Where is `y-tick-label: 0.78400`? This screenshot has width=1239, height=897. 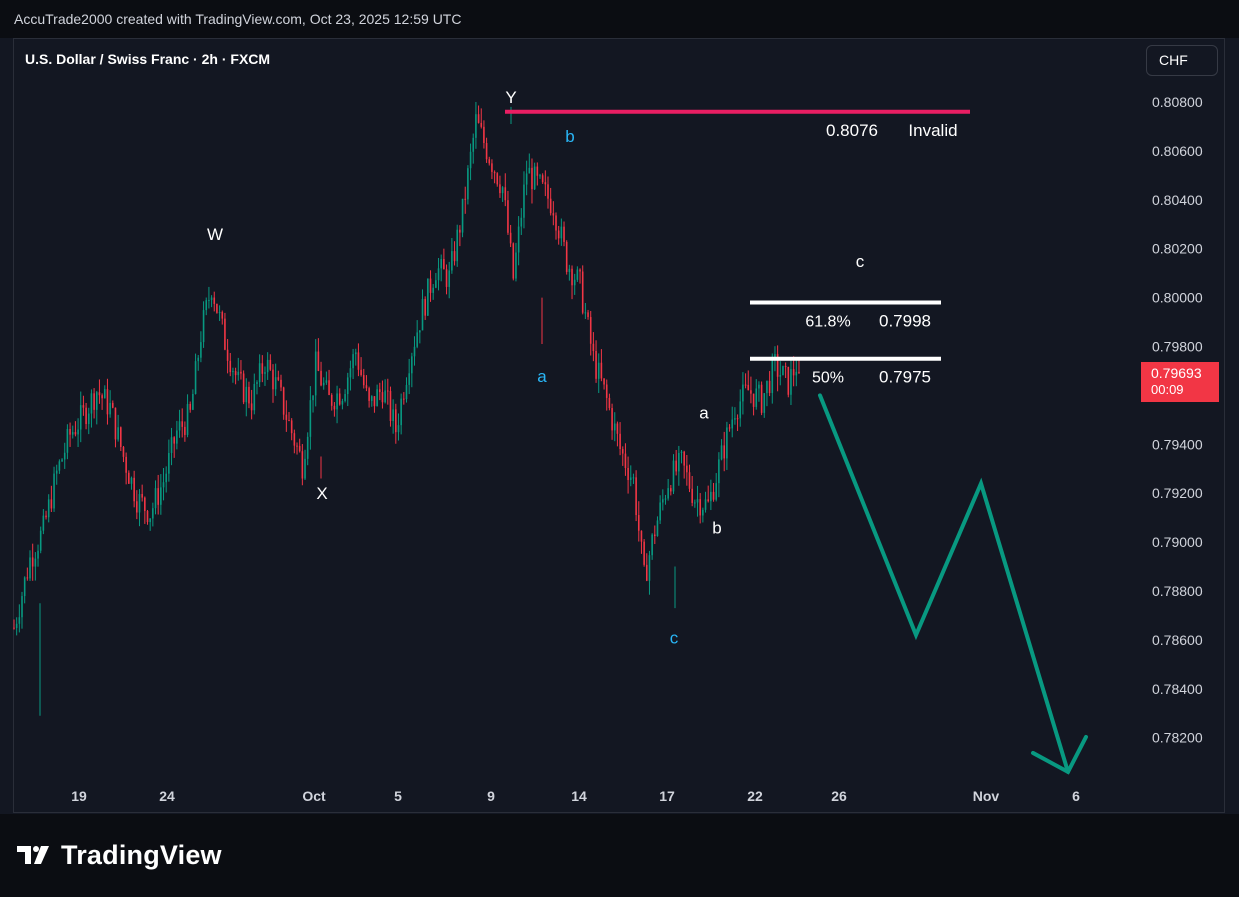 y-tick-label: 0.78400 is located at coordinates (1177, 689).